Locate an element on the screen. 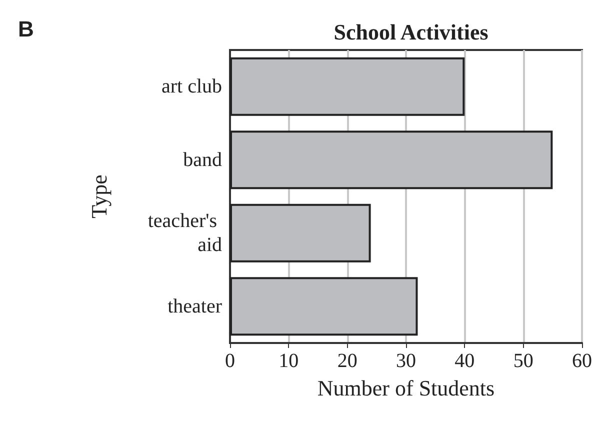  y-tick-label: art club is located at coordinates (191, 87).